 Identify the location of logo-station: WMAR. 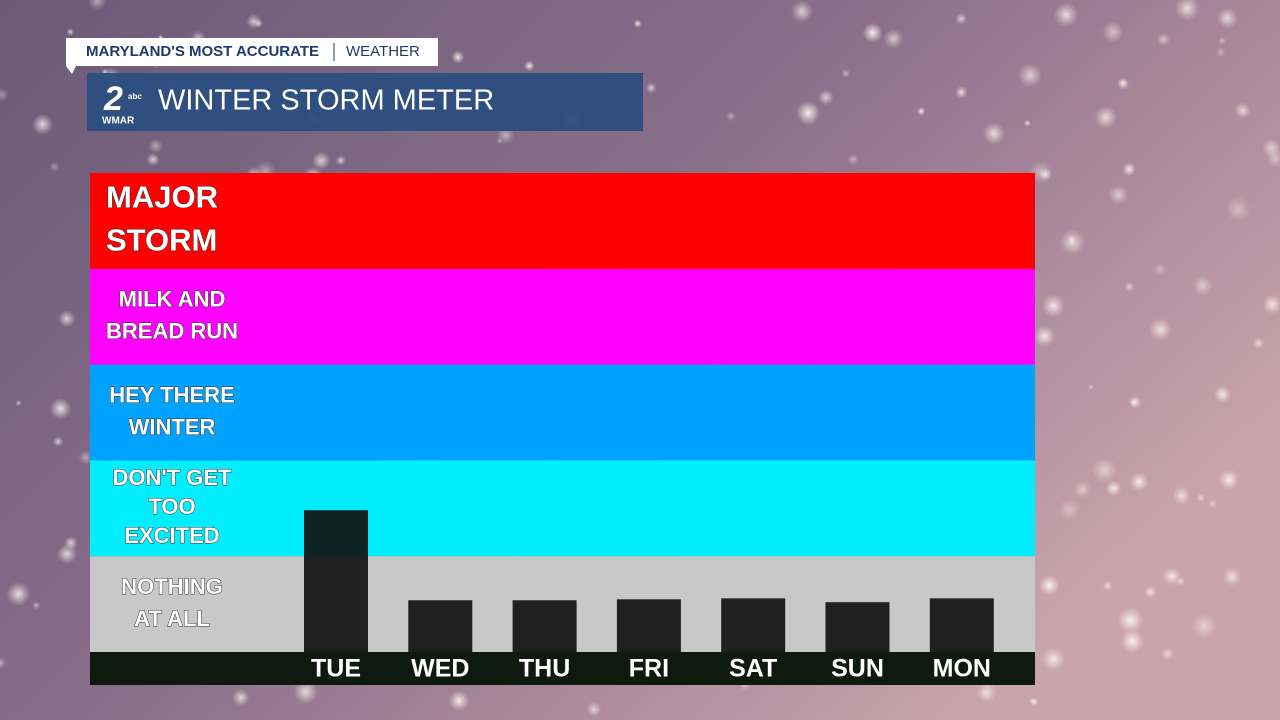
(118, 121).